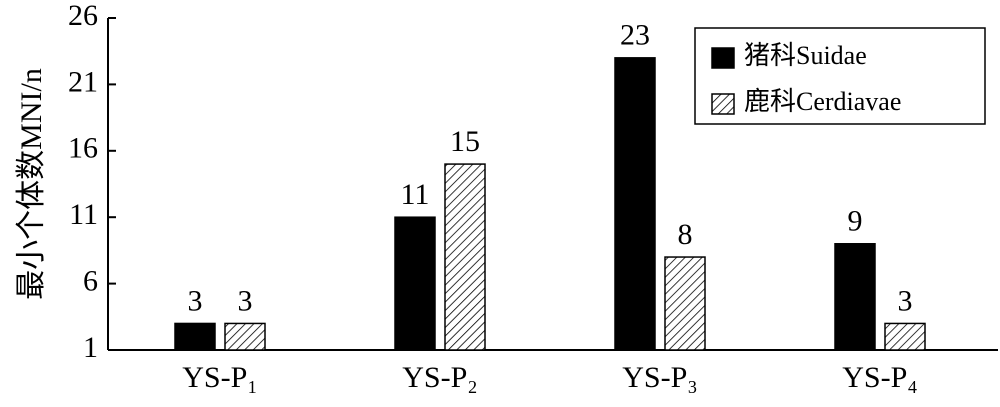 This screenshot has width=1000, height=407. What do you see at coordinates (439, 377) in the screenshot?
I see `x-tick-label: YS-P₂` at bounding box center [439, 377].